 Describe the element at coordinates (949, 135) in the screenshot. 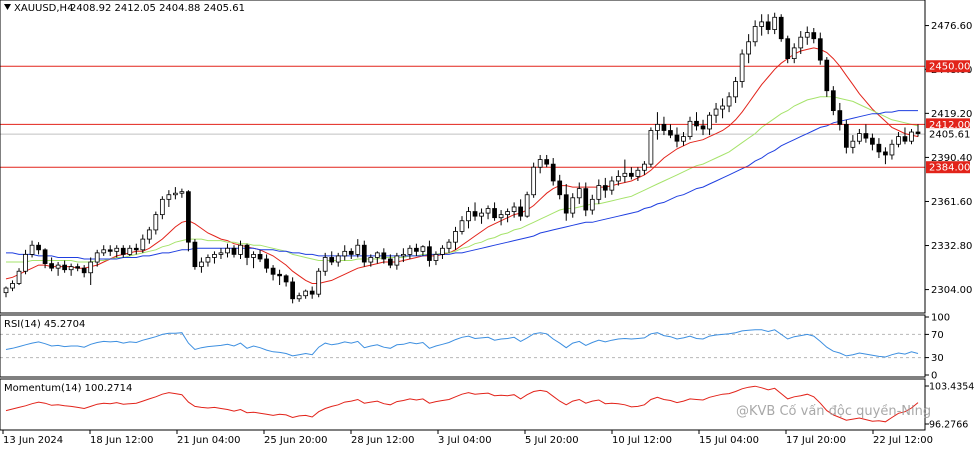

I see `current-price-tag-text: 2405.61` at that location.